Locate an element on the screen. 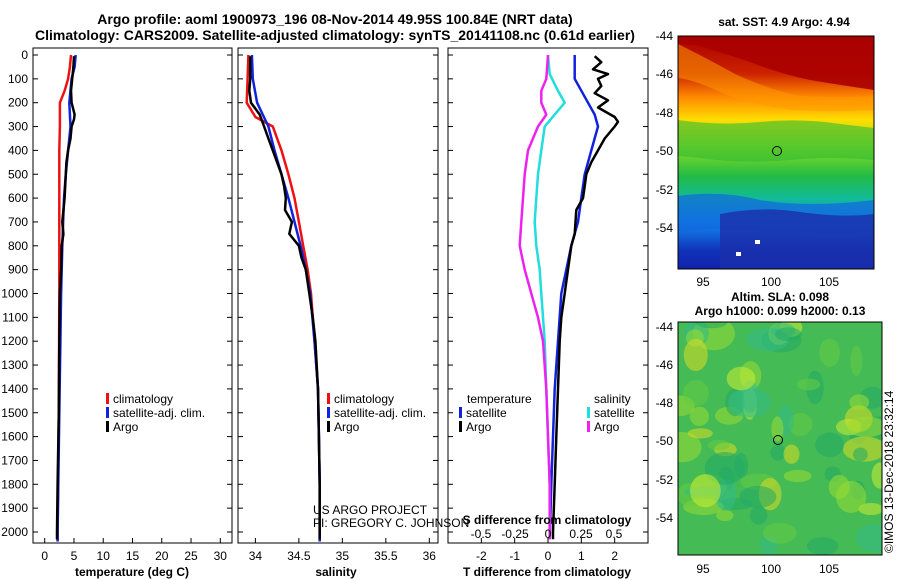 Image resolution: width=900 pixels, height=580 pixels. x-tick-label: 2 is located at coordinates (614, 556).